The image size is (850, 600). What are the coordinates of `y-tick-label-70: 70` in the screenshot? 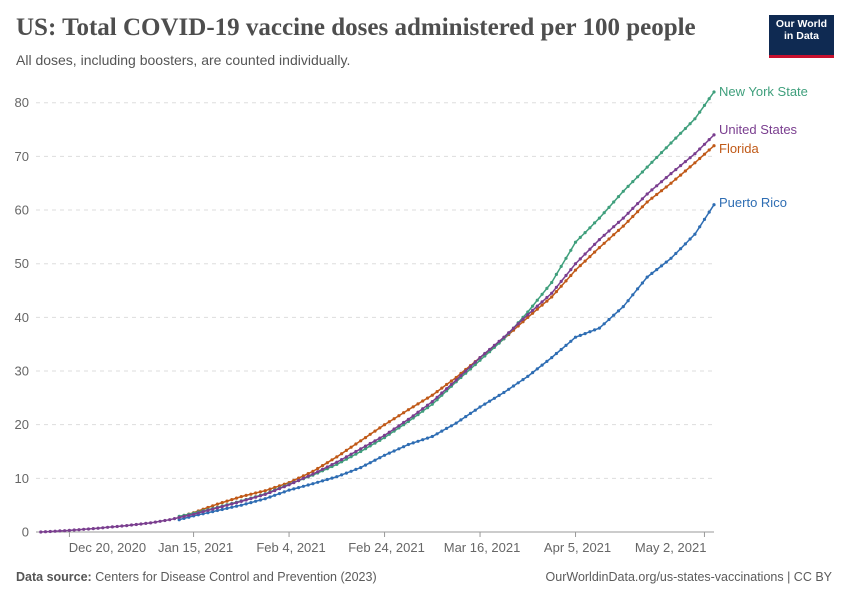 It's located at (22, 156).